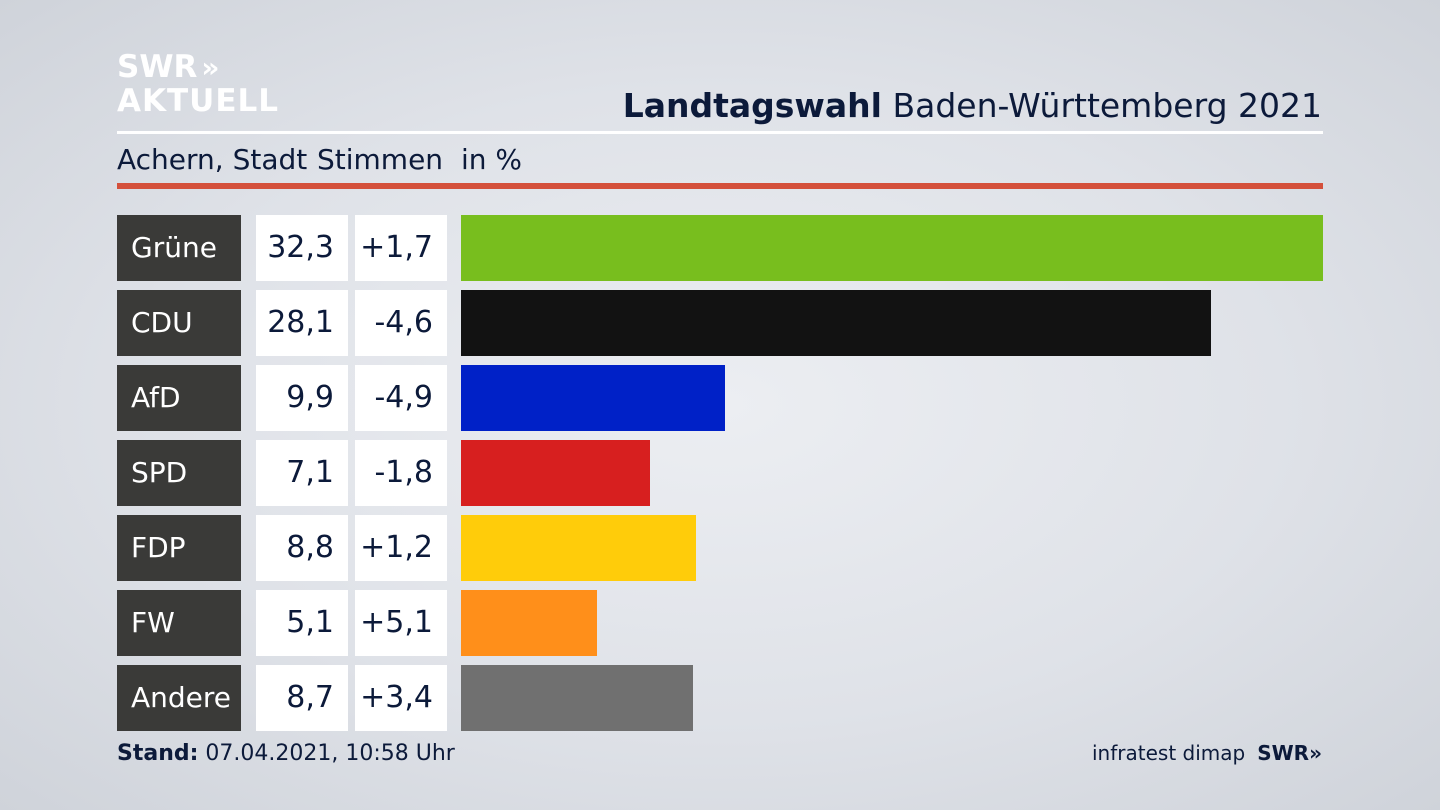  I want to click on vote-share-value: 28,1, so click(302, 323).